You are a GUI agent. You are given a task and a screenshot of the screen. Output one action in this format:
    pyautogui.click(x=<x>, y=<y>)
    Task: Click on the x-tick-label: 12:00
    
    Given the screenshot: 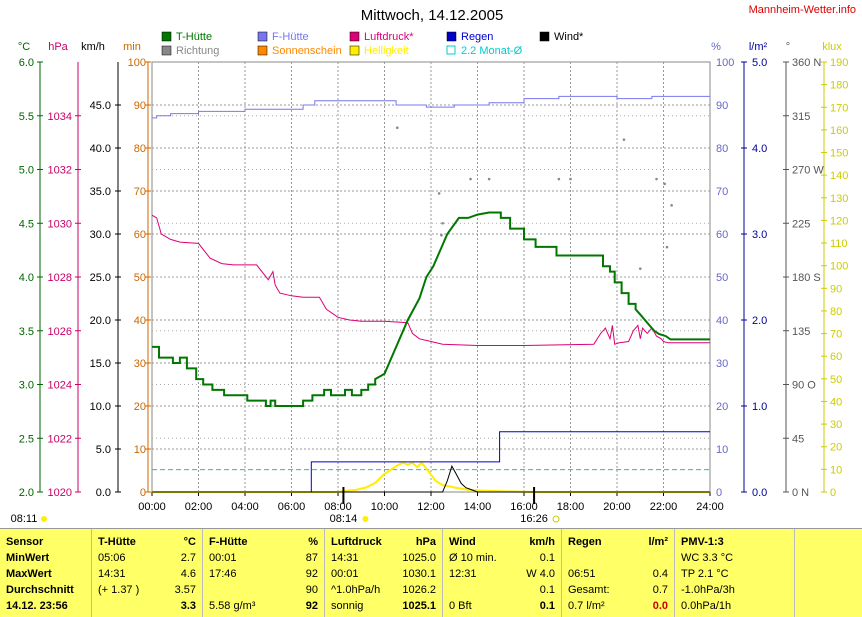 What is the action you would take?
    pyautogui.click(x=431, y=507)
    